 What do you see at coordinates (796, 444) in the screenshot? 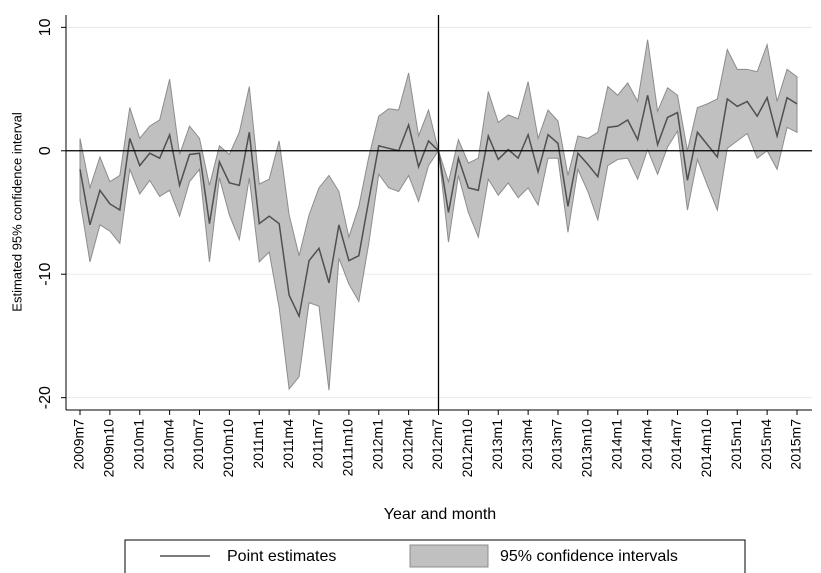
I see `x-tick-label: 2015m7` at bounding box center [796, 444].